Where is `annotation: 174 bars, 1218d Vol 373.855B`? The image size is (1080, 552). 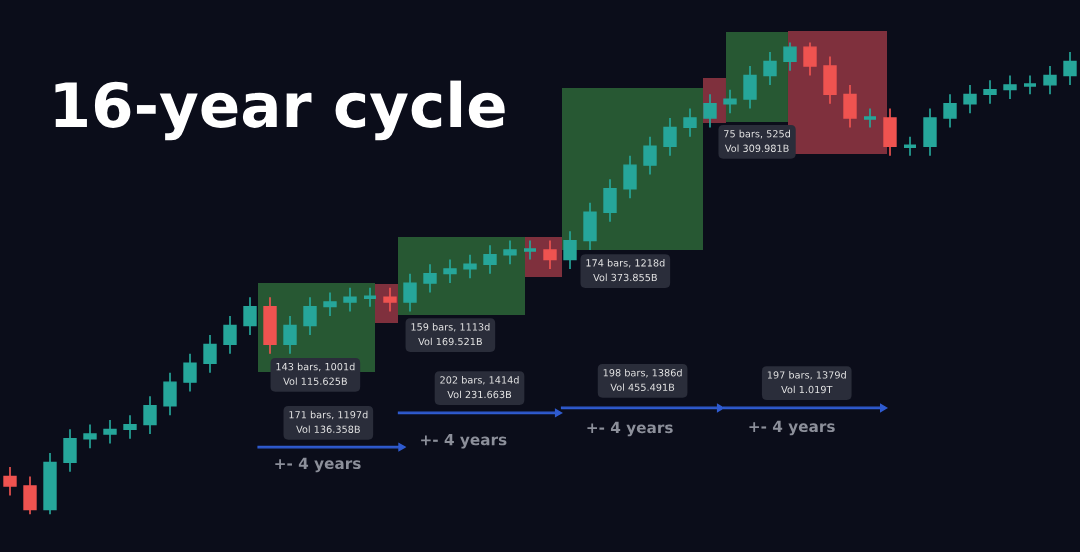 annotation: 174 bars, 1218d Vol 373.855B is located at coordinates (625, 270).